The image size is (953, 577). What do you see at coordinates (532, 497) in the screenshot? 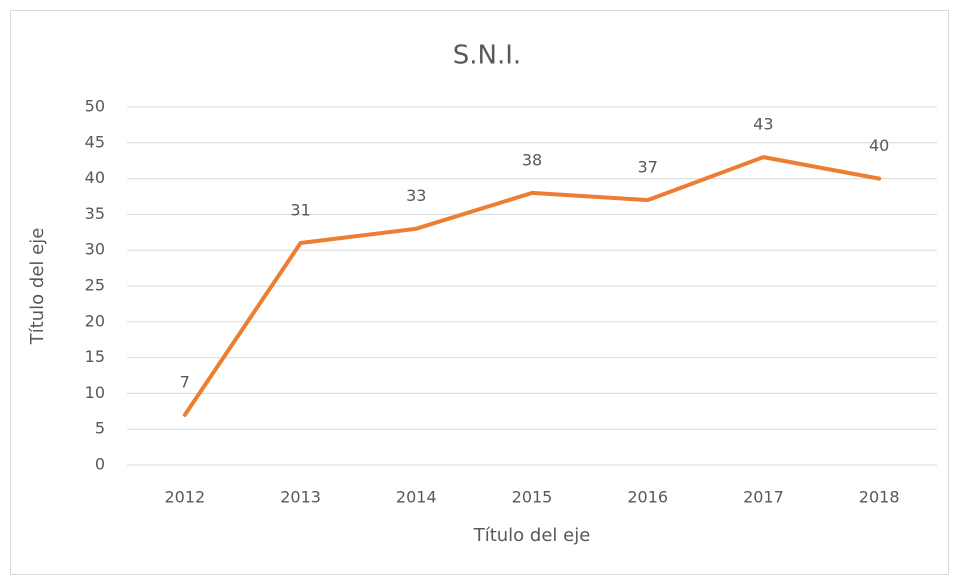
I see `x-tick-label: 2015` at bounding box center [532, 497].